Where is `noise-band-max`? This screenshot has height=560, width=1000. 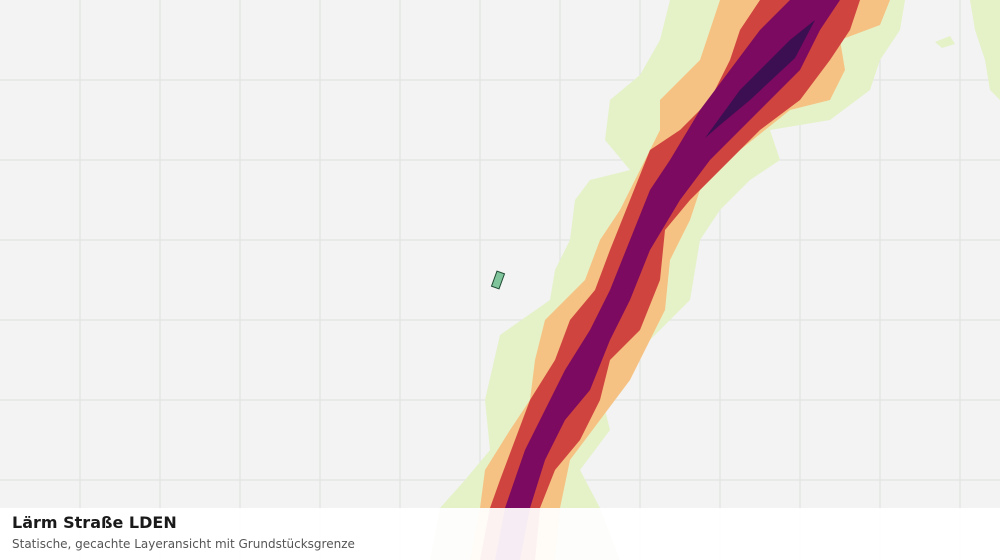
noise-band-max is located at coordinates (760, 79).